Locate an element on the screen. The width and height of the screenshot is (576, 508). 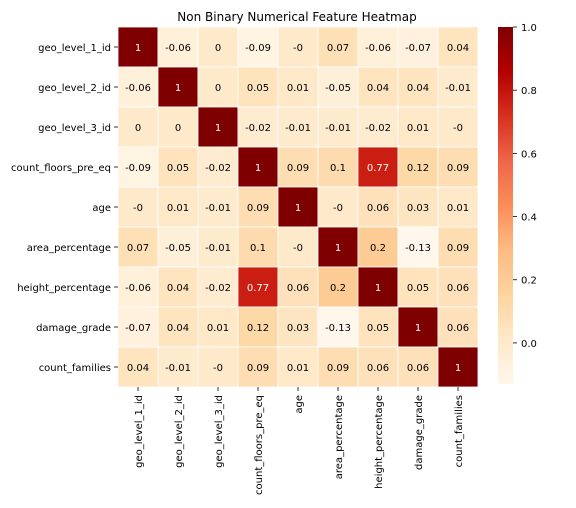
heatmap-cell-r2-c2 is located at coordinates (218, 127).